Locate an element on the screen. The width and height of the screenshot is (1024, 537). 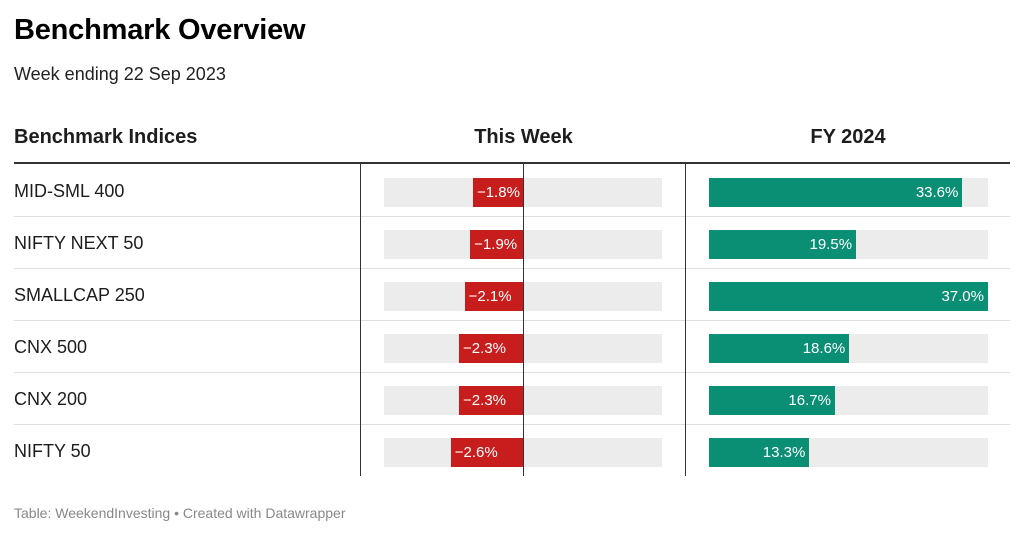
index-name: CNX 500 is located at coordinates (51, 347).